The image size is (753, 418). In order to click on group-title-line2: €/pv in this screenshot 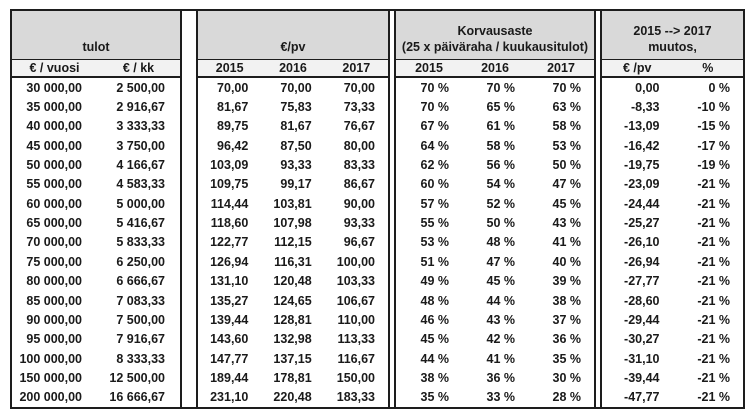, I will do `click(293, 47)`.